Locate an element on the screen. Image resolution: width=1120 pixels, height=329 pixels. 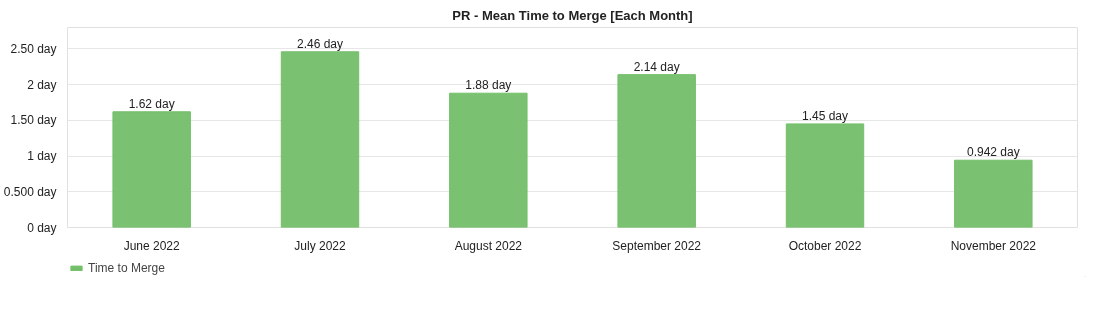
data-label: 1.62 day is located at coordinates (151, 103).